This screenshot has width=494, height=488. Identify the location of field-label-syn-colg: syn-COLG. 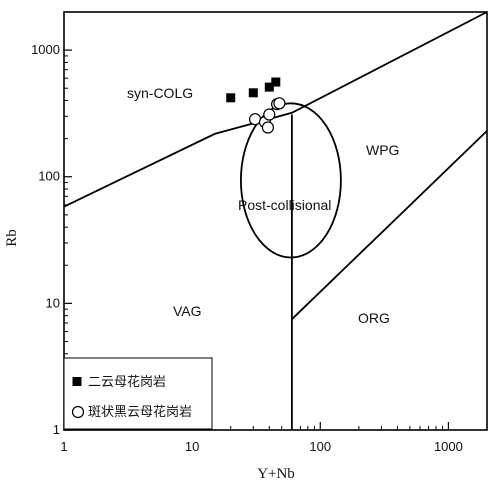
(160, 93).